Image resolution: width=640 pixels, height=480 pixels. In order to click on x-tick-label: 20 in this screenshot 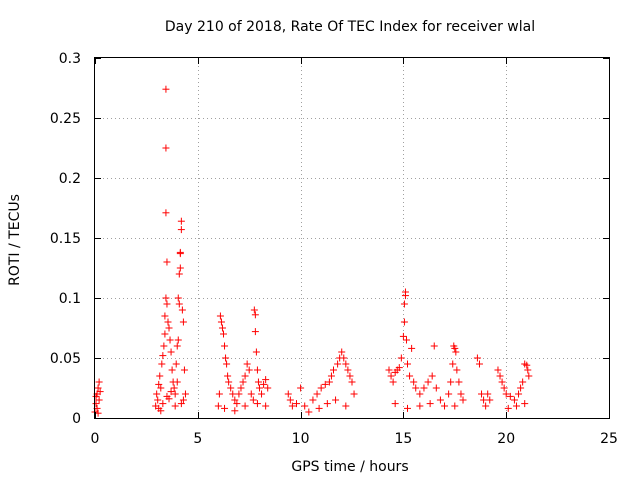, I will do `click(506, 439)`.